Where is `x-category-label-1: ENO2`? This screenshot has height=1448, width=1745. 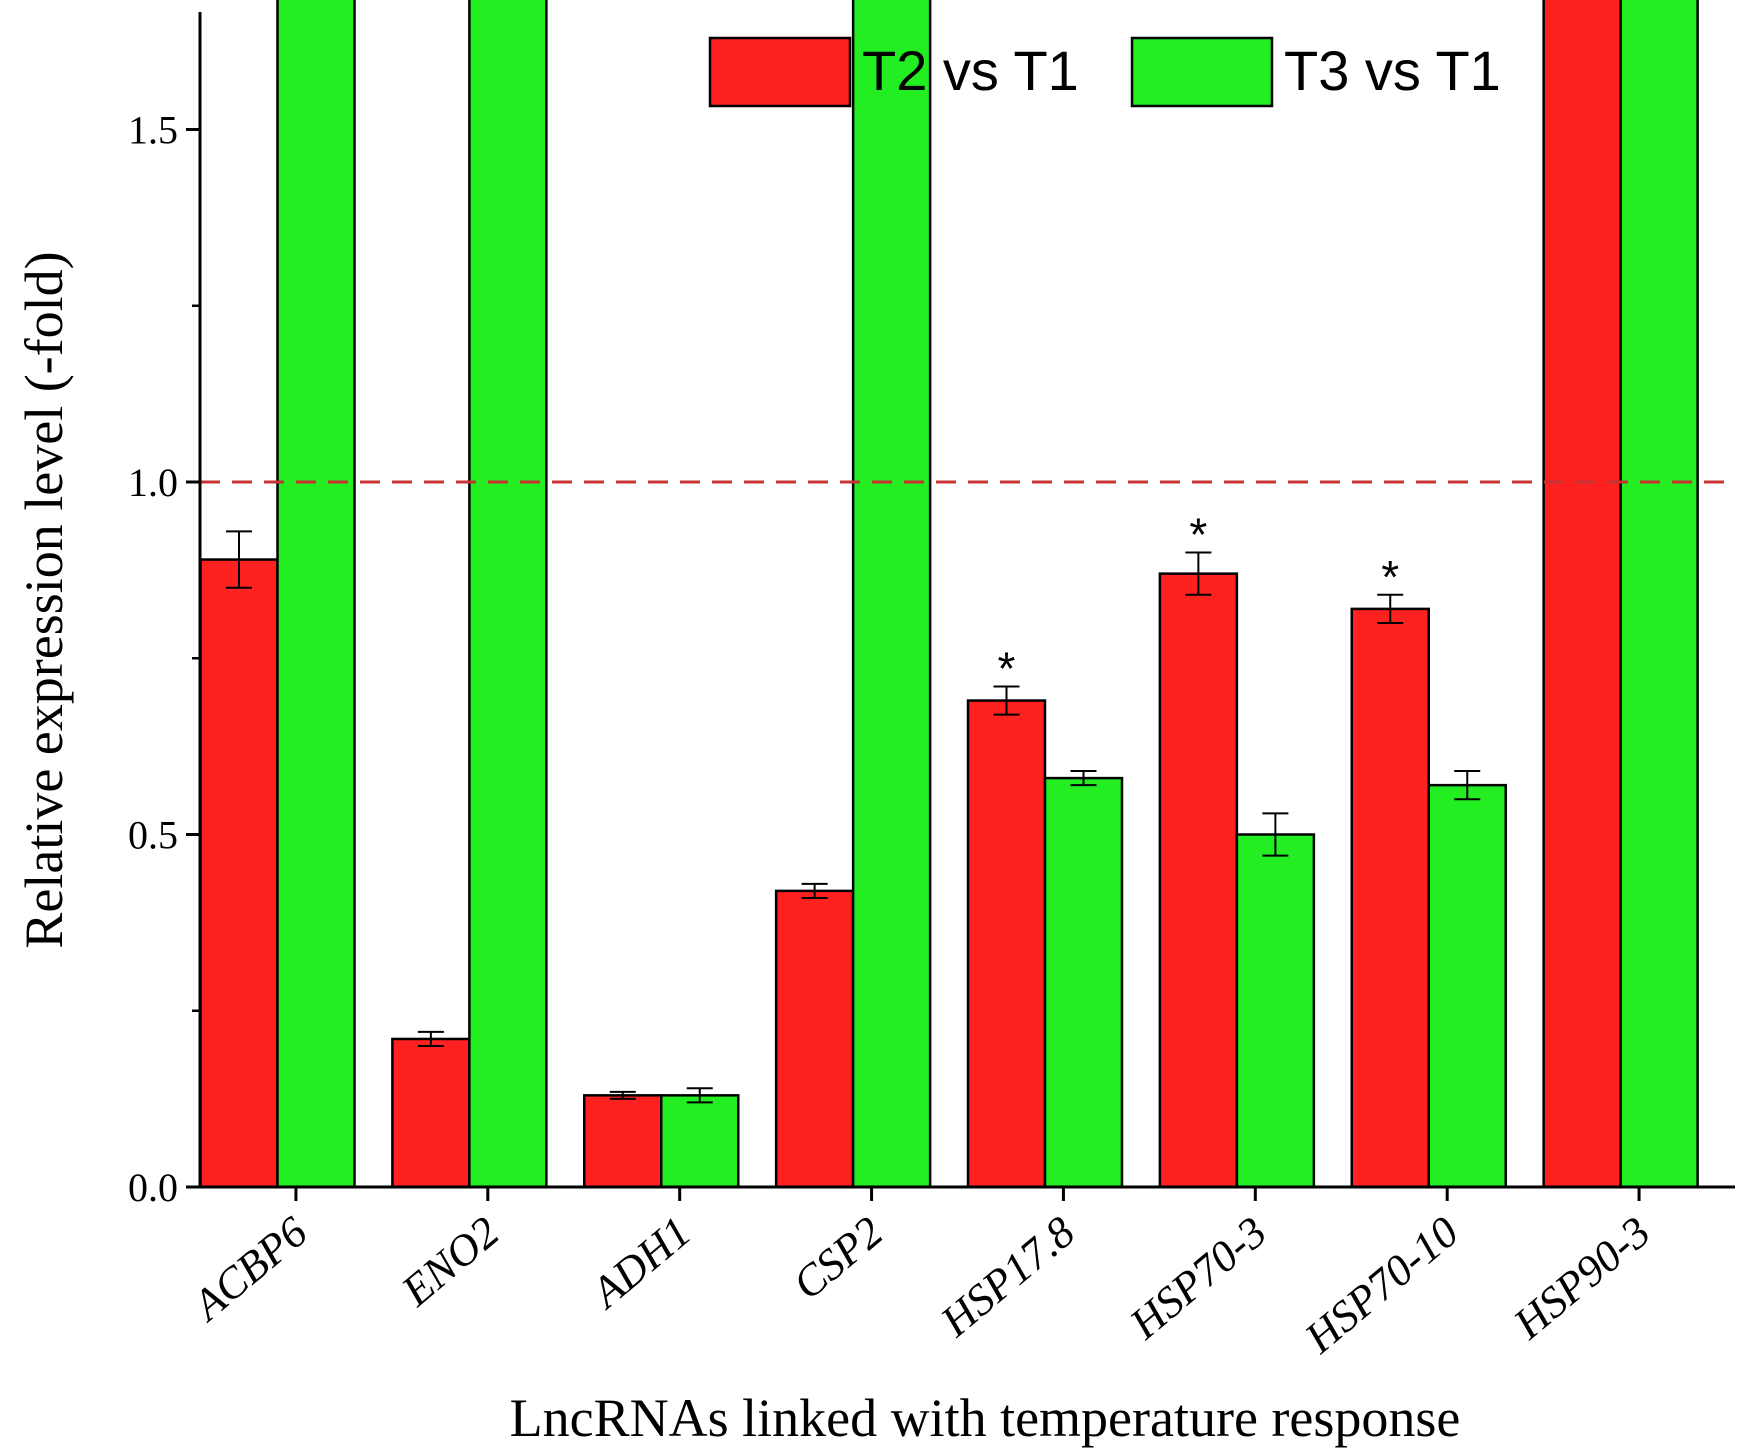
x-category-label-1: ENO2 is located at coordinates (450, 1261).